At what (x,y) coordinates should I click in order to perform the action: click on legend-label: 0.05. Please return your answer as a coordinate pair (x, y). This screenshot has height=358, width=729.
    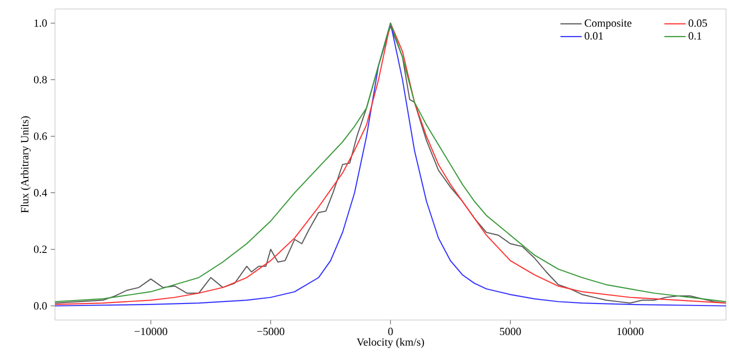
    Looking at the image, I should click on (697, 23).